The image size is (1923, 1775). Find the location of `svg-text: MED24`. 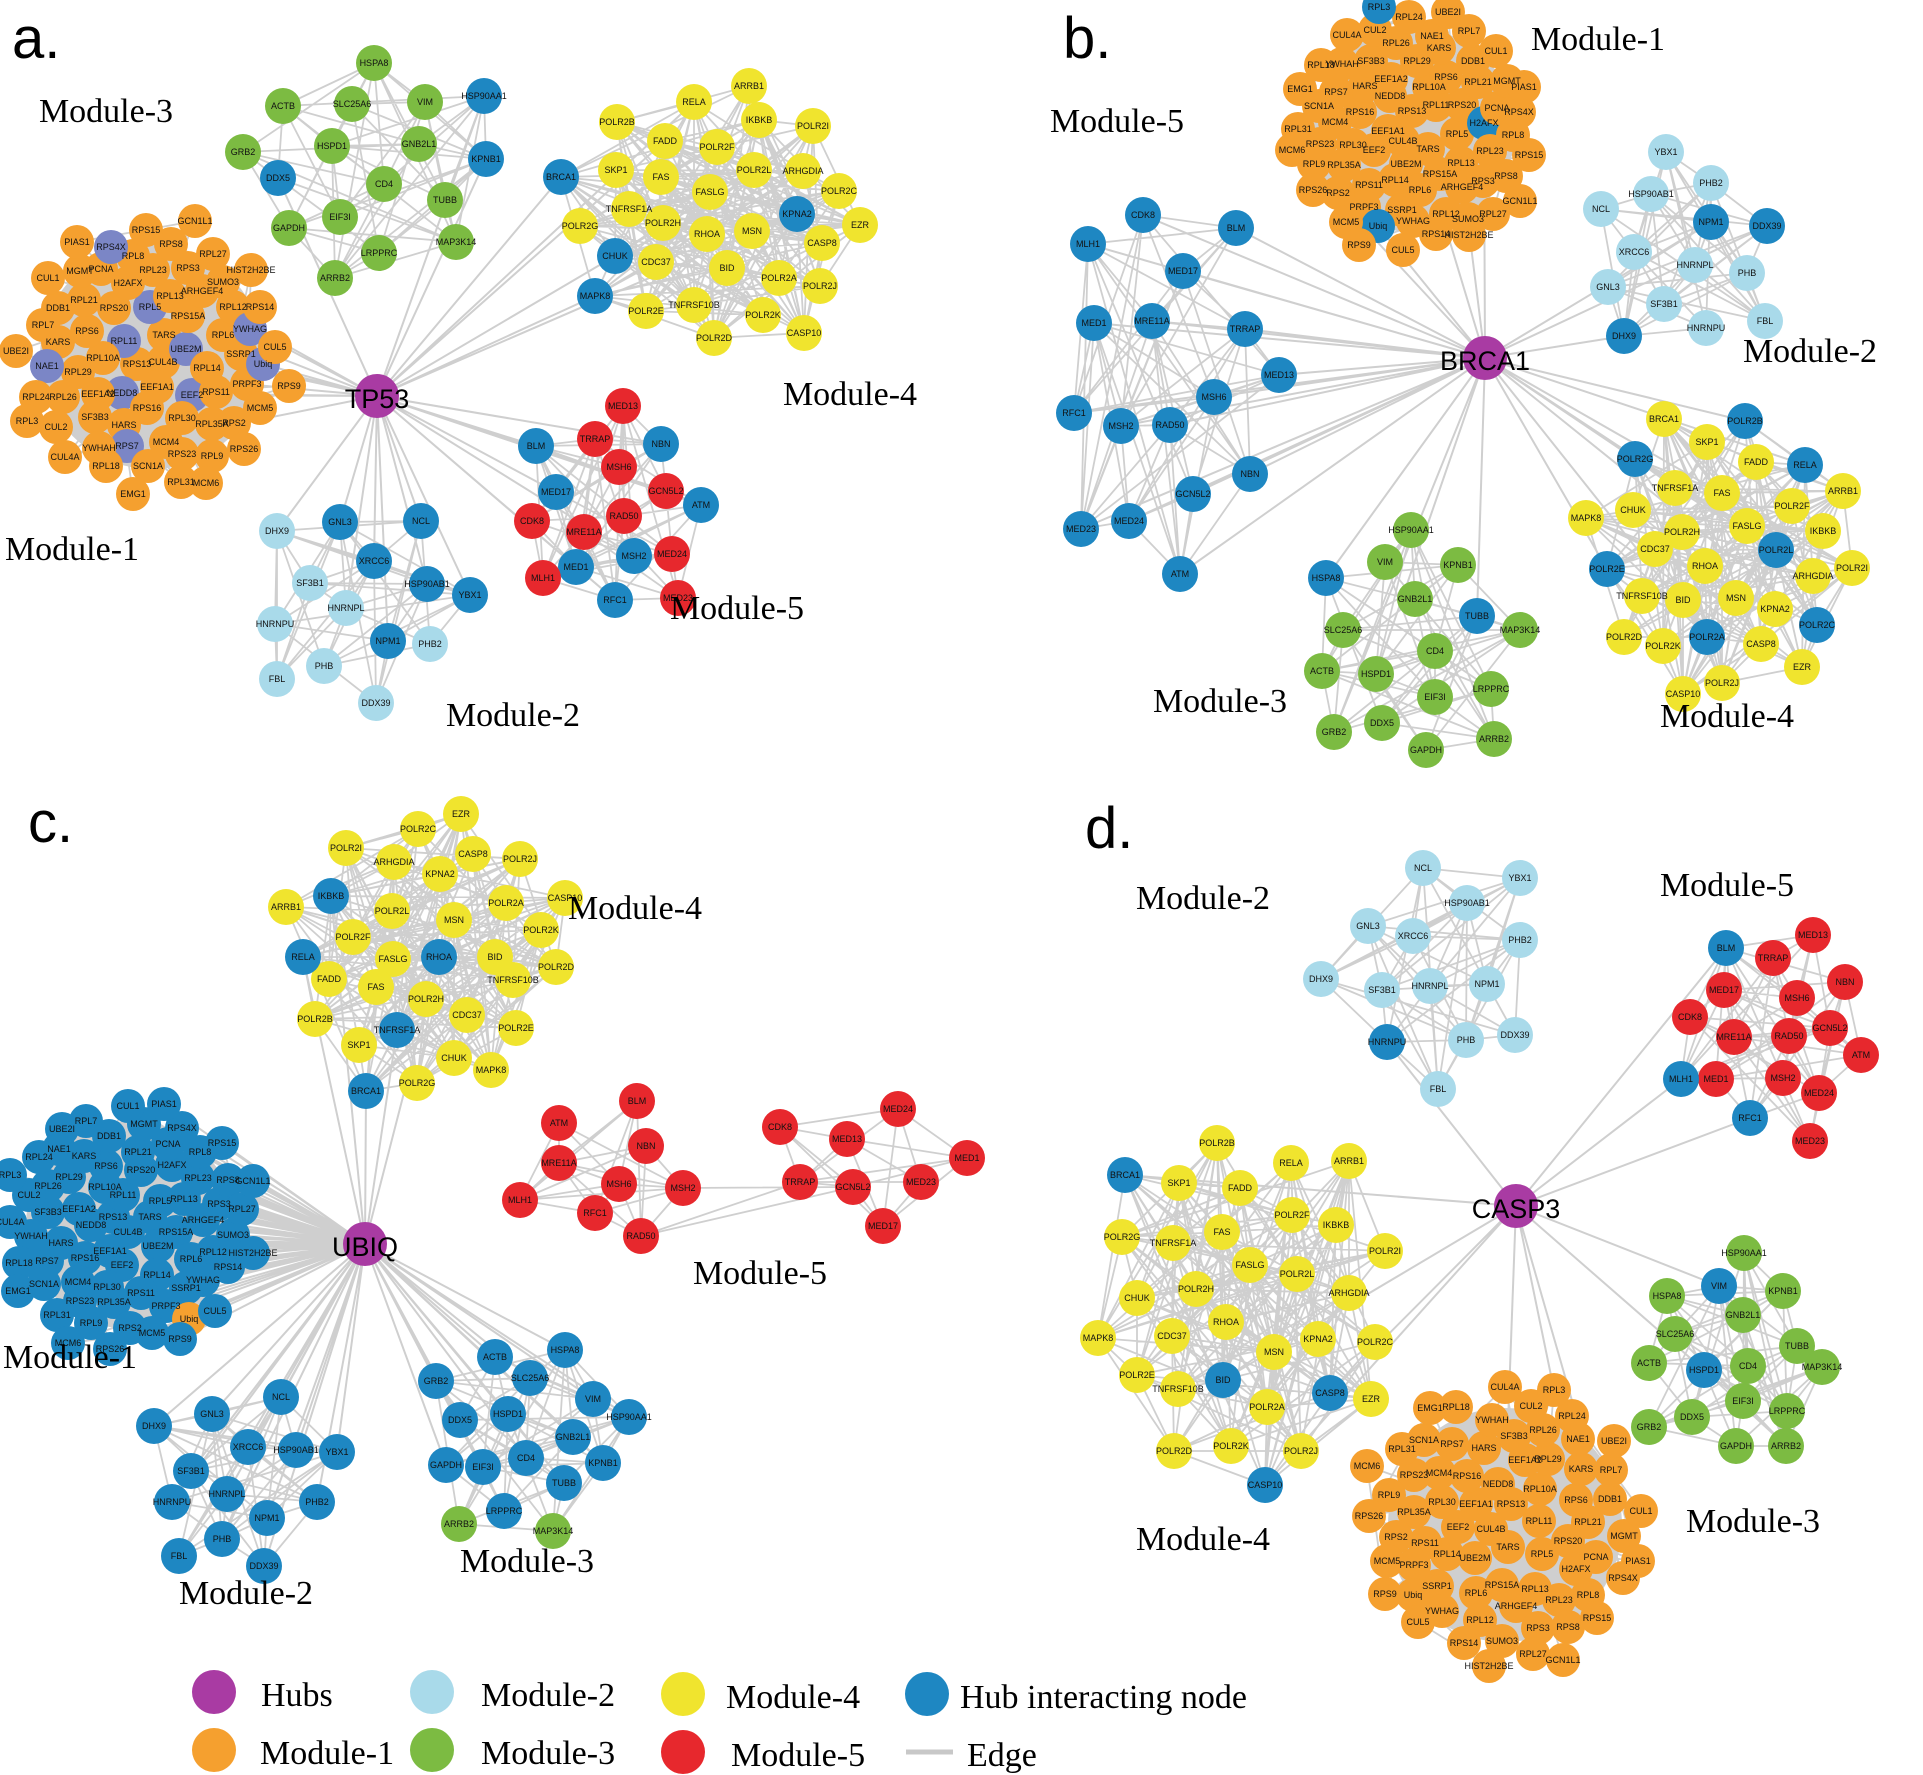

svg-text: MED24 is located at coordinates (1129, 521).